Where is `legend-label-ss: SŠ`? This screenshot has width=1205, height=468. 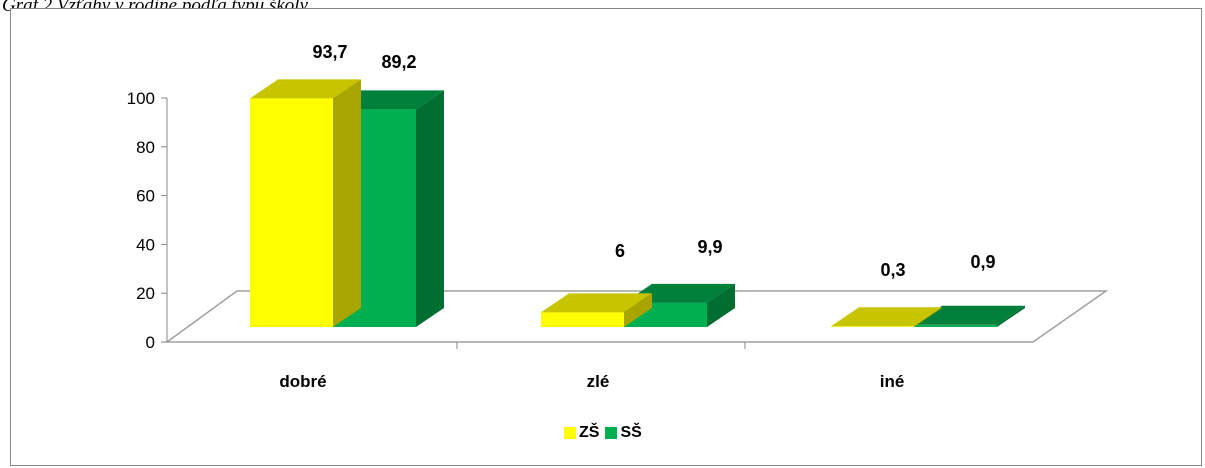 legend-label-ss: SŠ is located at coordinates (631, 432).